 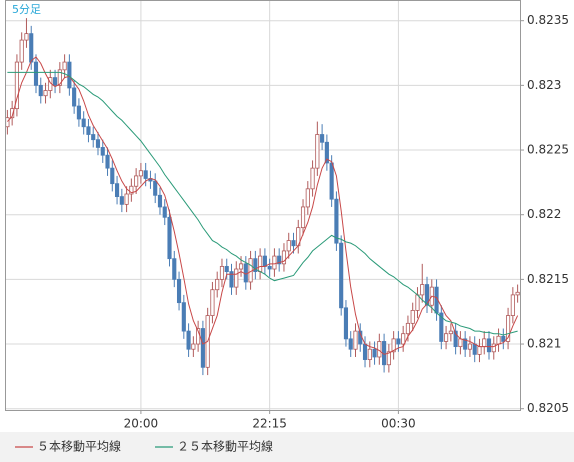 What do you see at coordinates (398, 424) in the screenshot?
I see `x-tick-label: 00:30` at bounding box center [398, 424].